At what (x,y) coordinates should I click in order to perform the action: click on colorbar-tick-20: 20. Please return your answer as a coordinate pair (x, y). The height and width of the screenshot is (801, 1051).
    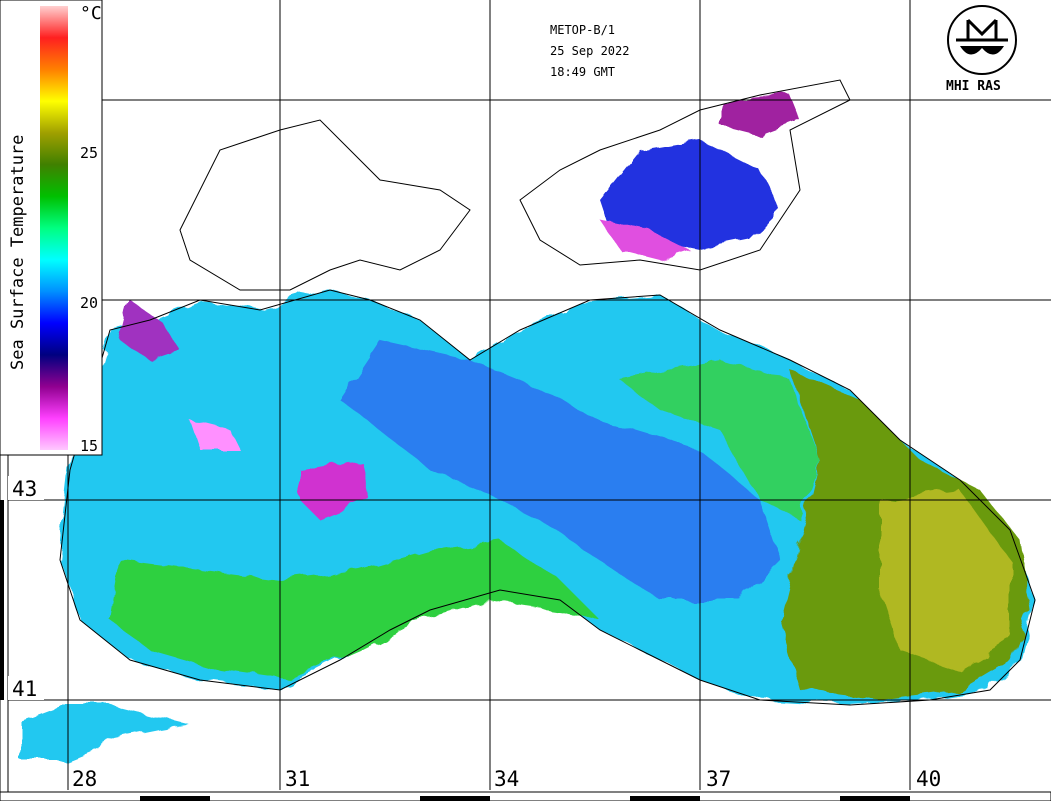
    Looking at the image, I should click on (89, 303).